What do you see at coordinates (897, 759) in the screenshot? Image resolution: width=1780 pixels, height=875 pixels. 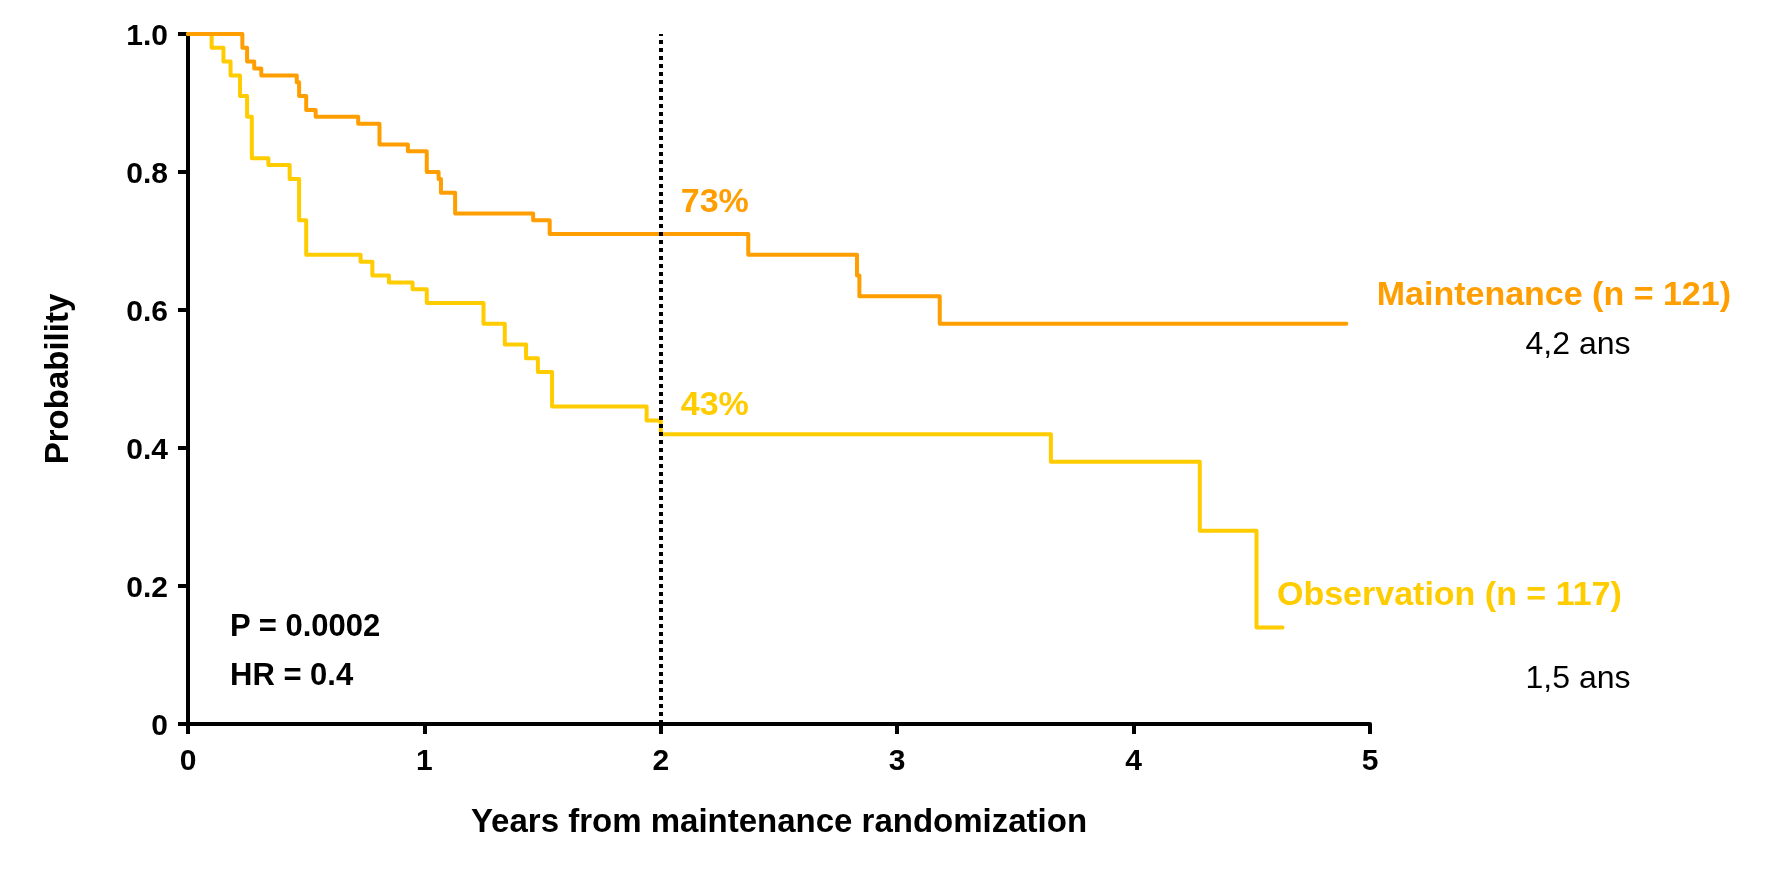 I see `x-tick-label: 3` at bounding box center [897, 759].